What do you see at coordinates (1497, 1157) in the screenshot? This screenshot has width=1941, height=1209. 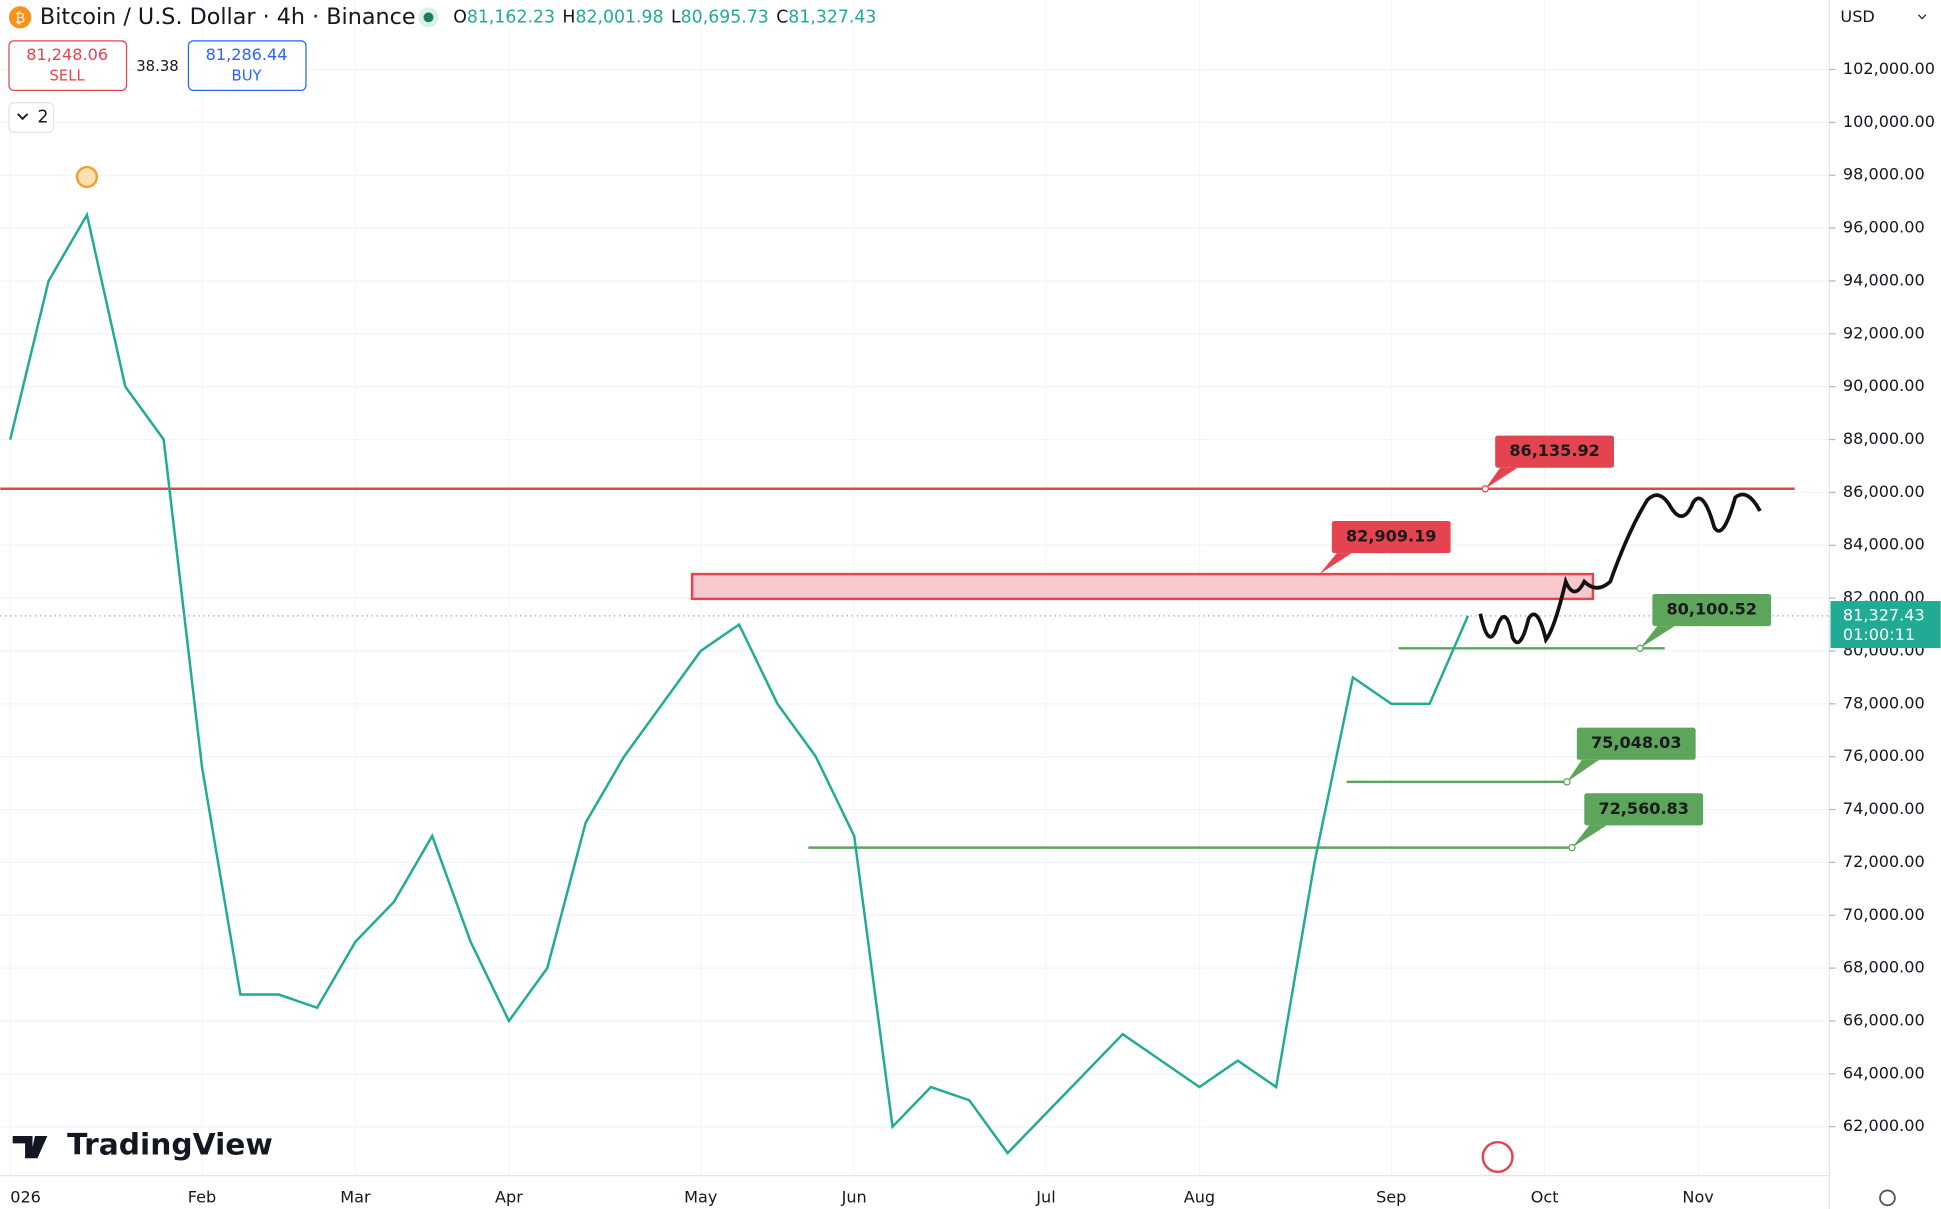 I see `event-icon` at bounding box center [1497, 1157].